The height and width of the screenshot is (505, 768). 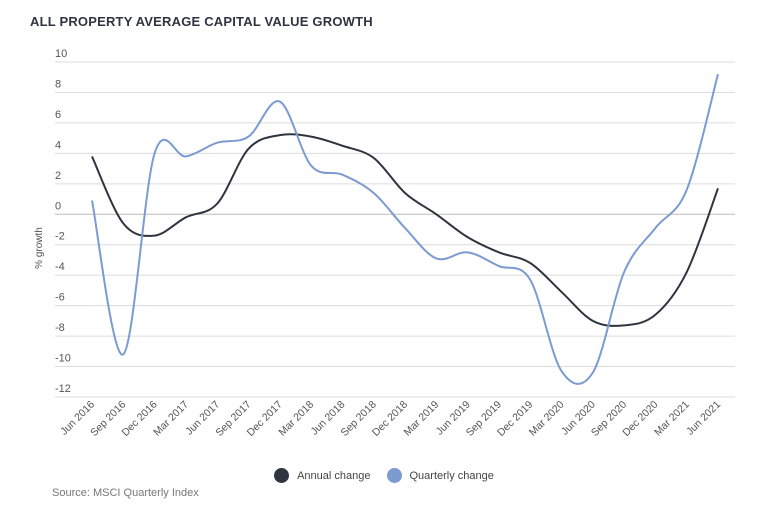 I want to click on y-tick-label: 8, so click(x=58, y=84).